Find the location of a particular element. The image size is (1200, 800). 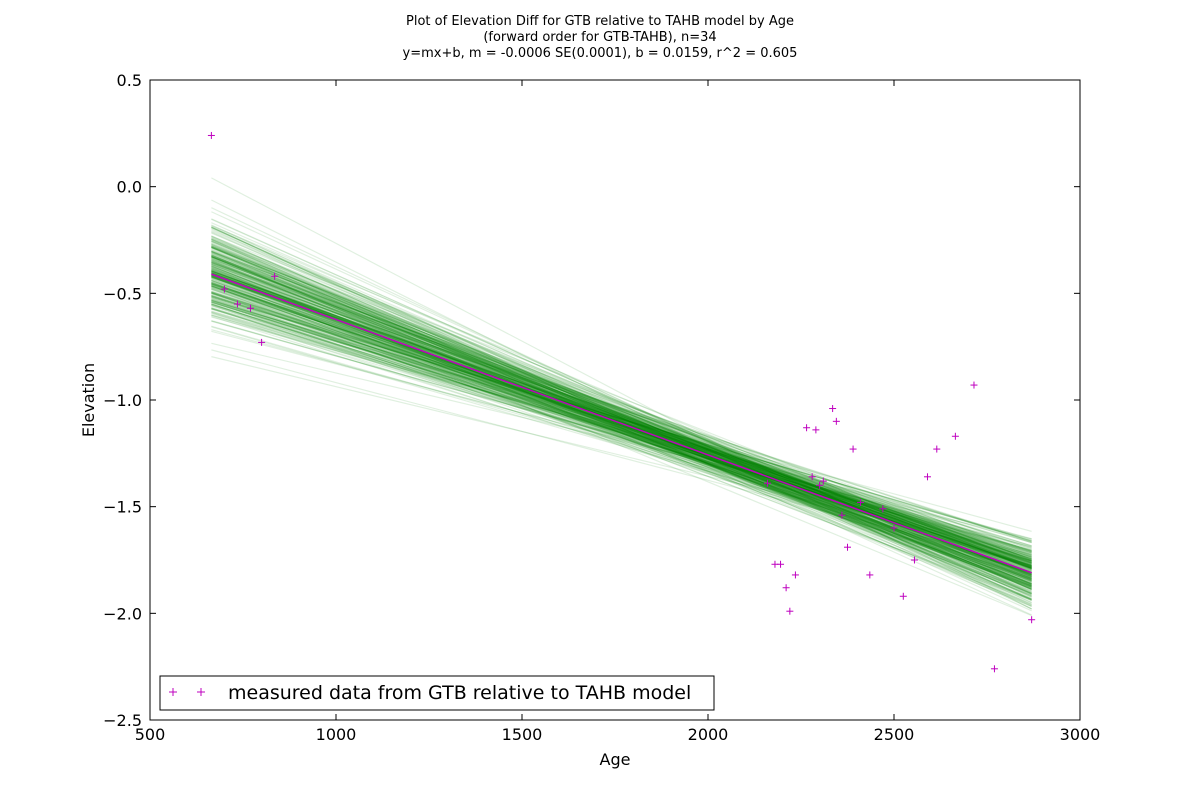

x-axis-label: Age is located at coordinates (615, 759).